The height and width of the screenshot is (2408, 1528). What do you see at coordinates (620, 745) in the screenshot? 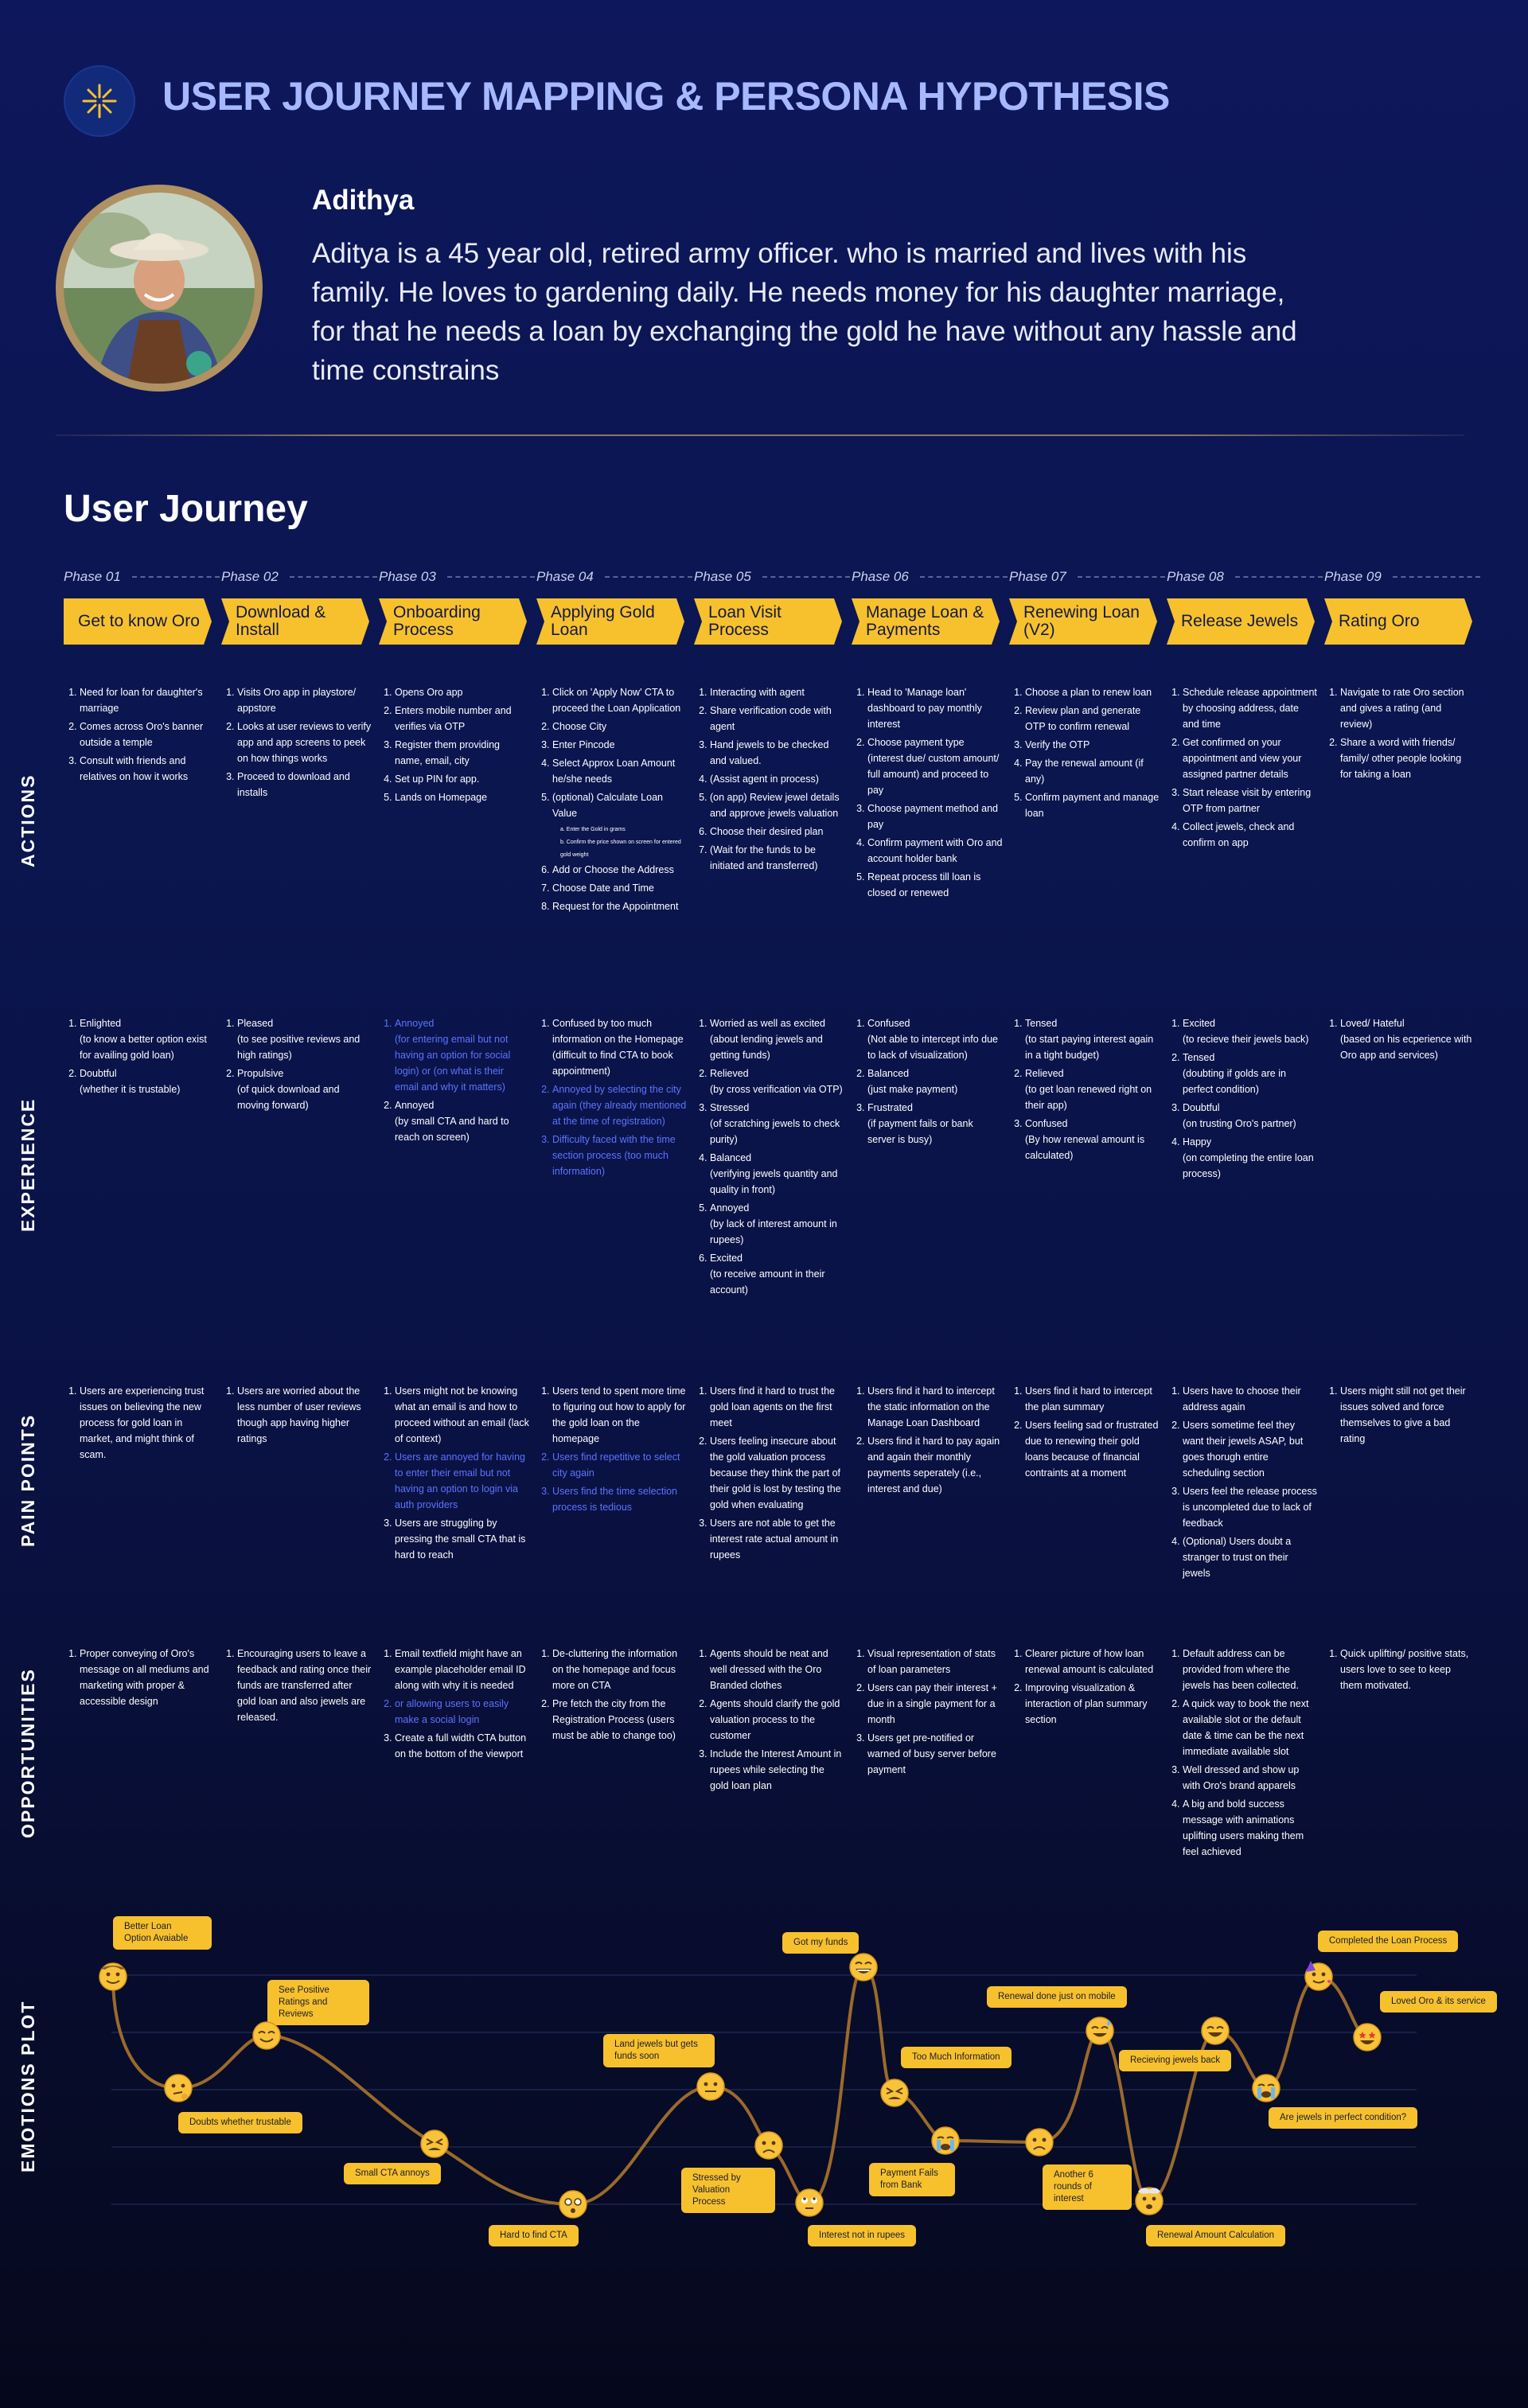
I see `action-item: Enter Pincode` at bounding box center [620, 745].